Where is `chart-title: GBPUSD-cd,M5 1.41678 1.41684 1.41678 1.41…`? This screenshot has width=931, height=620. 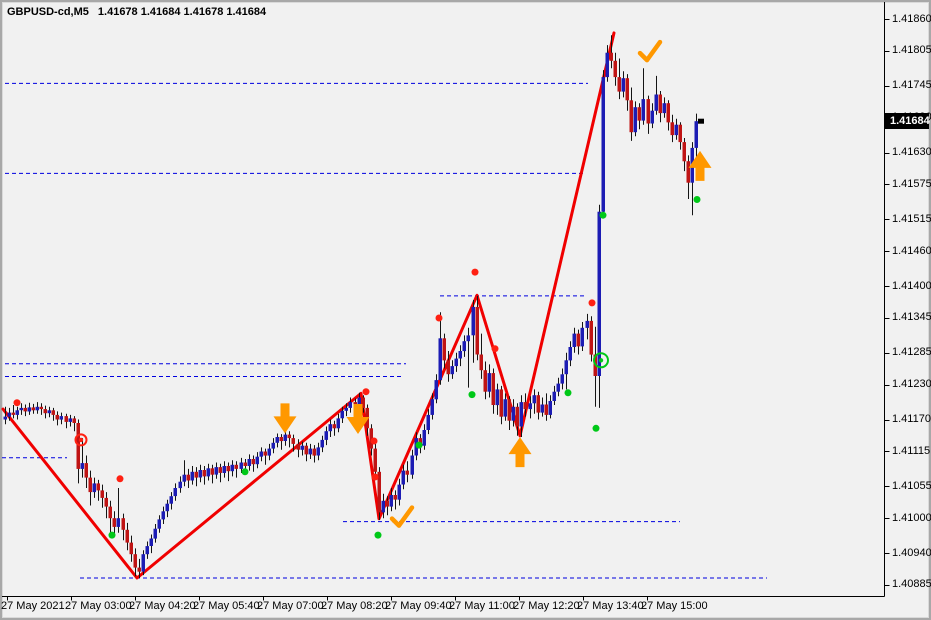 chart-title: GBPUSD-cd,M5 1.41678 1.41684 1.41678 1.41… is located at coordinates (136, 12).